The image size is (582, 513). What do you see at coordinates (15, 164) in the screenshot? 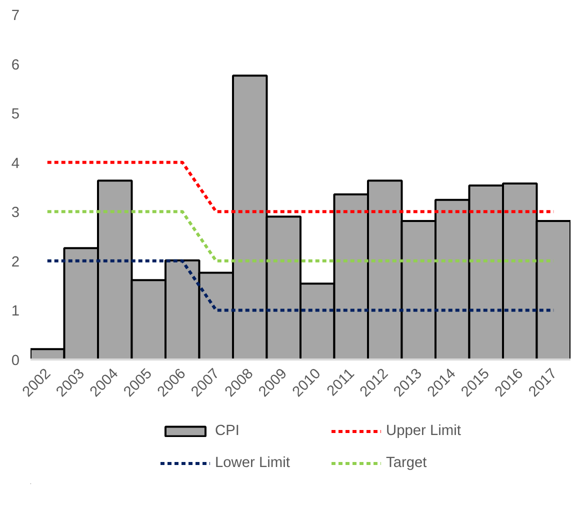
I see `y-tick-label: 4` at bounding box center [15, 164].